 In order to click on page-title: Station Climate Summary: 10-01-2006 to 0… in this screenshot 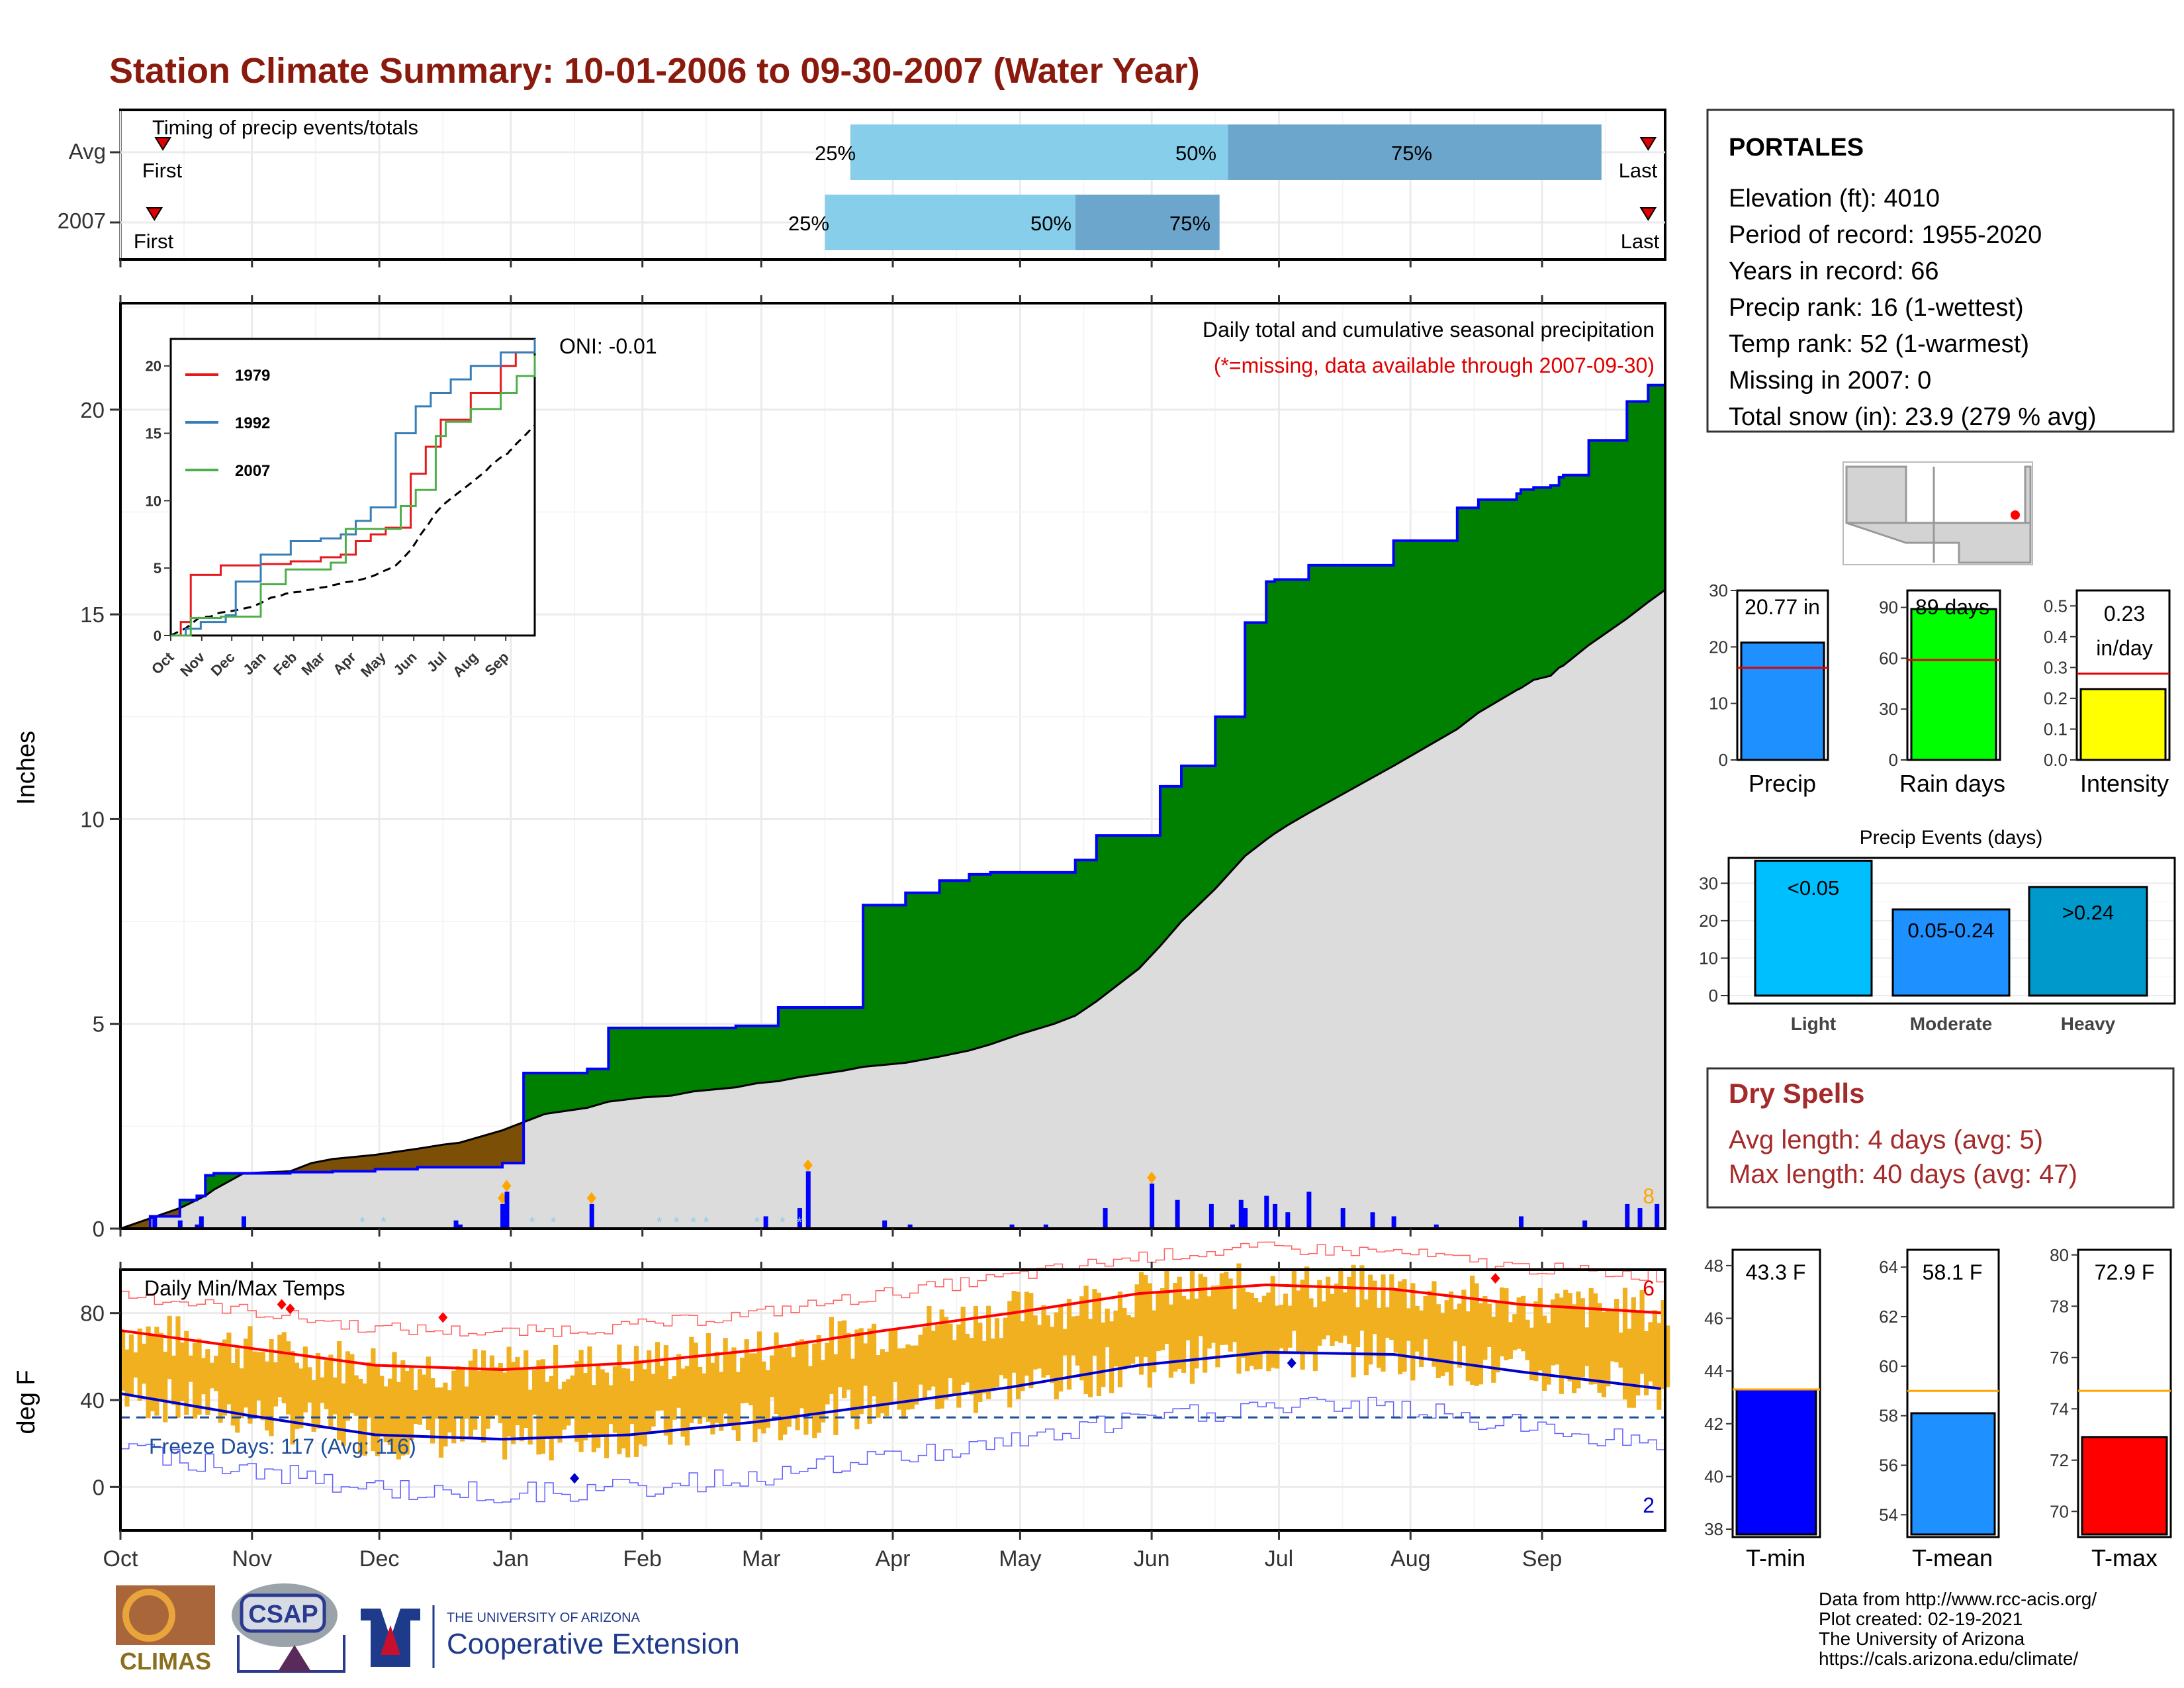, I will do `click(654, 71)`.